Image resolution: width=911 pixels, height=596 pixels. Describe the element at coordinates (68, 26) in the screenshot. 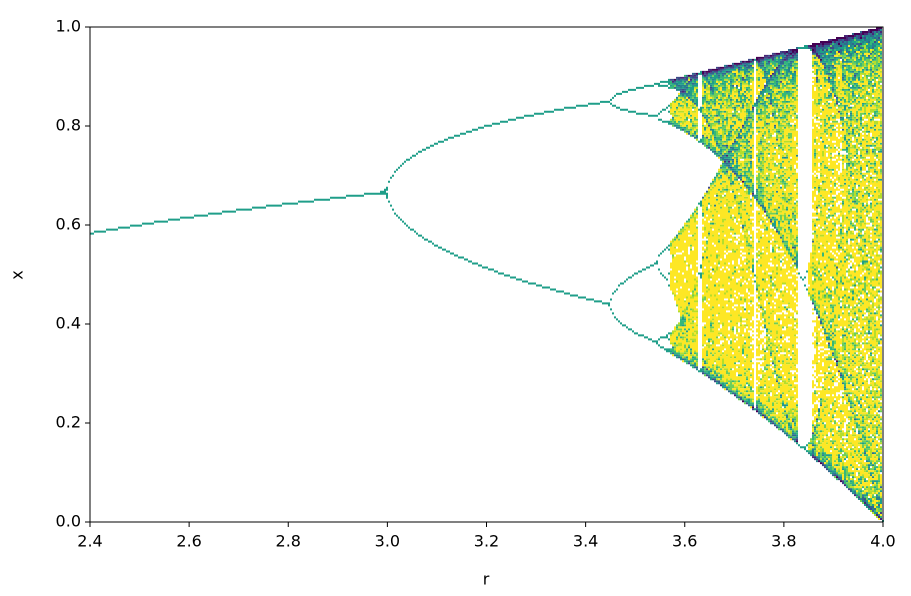

I see `y-tick-label: 1.0` at that location.